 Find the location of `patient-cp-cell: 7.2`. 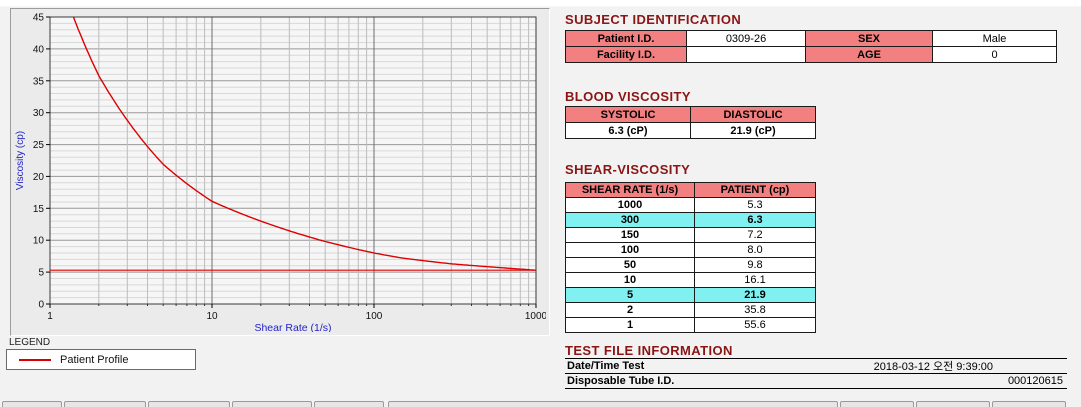

patient-cp-cell: 7.2 is located at coordinates (755, 235).